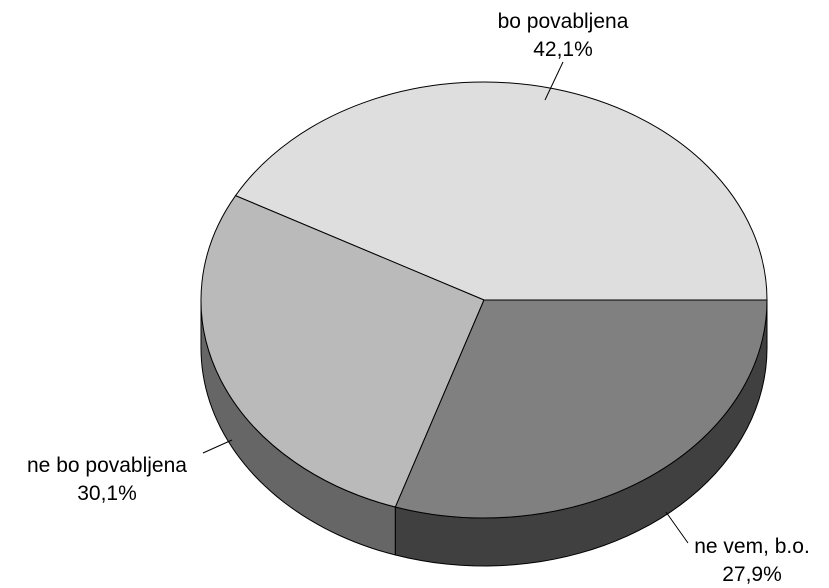 The image size is (829, 588). Describe the element at coordinates (107, 493) in the screenshot. I see `slice-value-ne-bo-povabljena: 30,1%` at that location.